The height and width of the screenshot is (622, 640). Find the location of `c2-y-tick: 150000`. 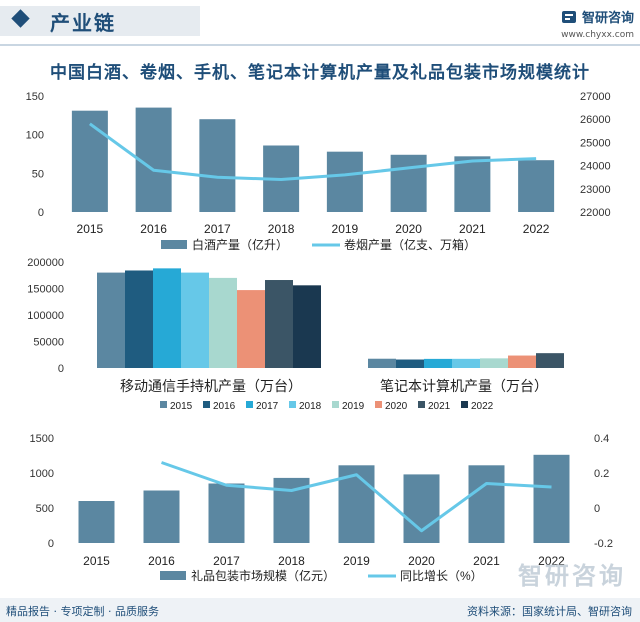

c2-y-tick: 150000 is located at coordinates (45, 290).